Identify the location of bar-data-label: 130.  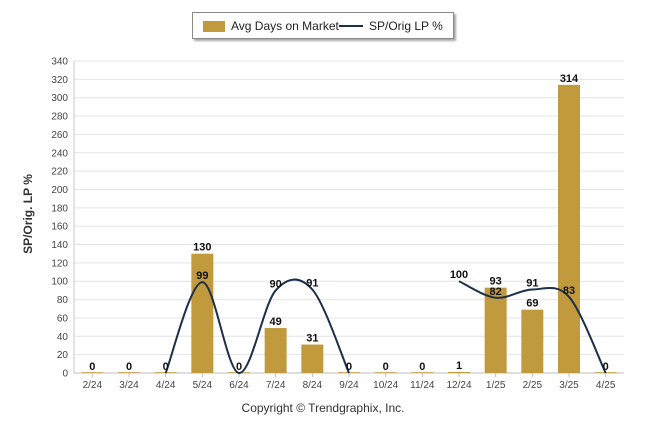
(202, 248).